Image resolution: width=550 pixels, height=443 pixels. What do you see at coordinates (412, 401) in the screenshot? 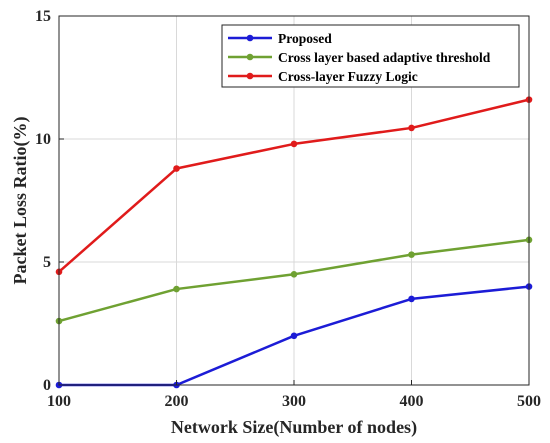
I see `x-tick-label: 400` at bounding box center [412, 401].